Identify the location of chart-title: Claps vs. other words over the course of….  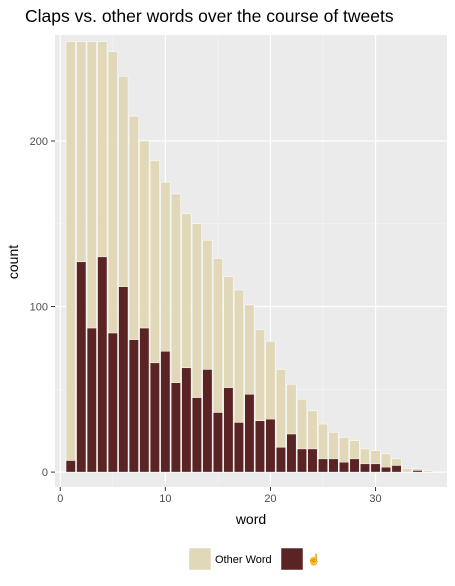
(209, 16).